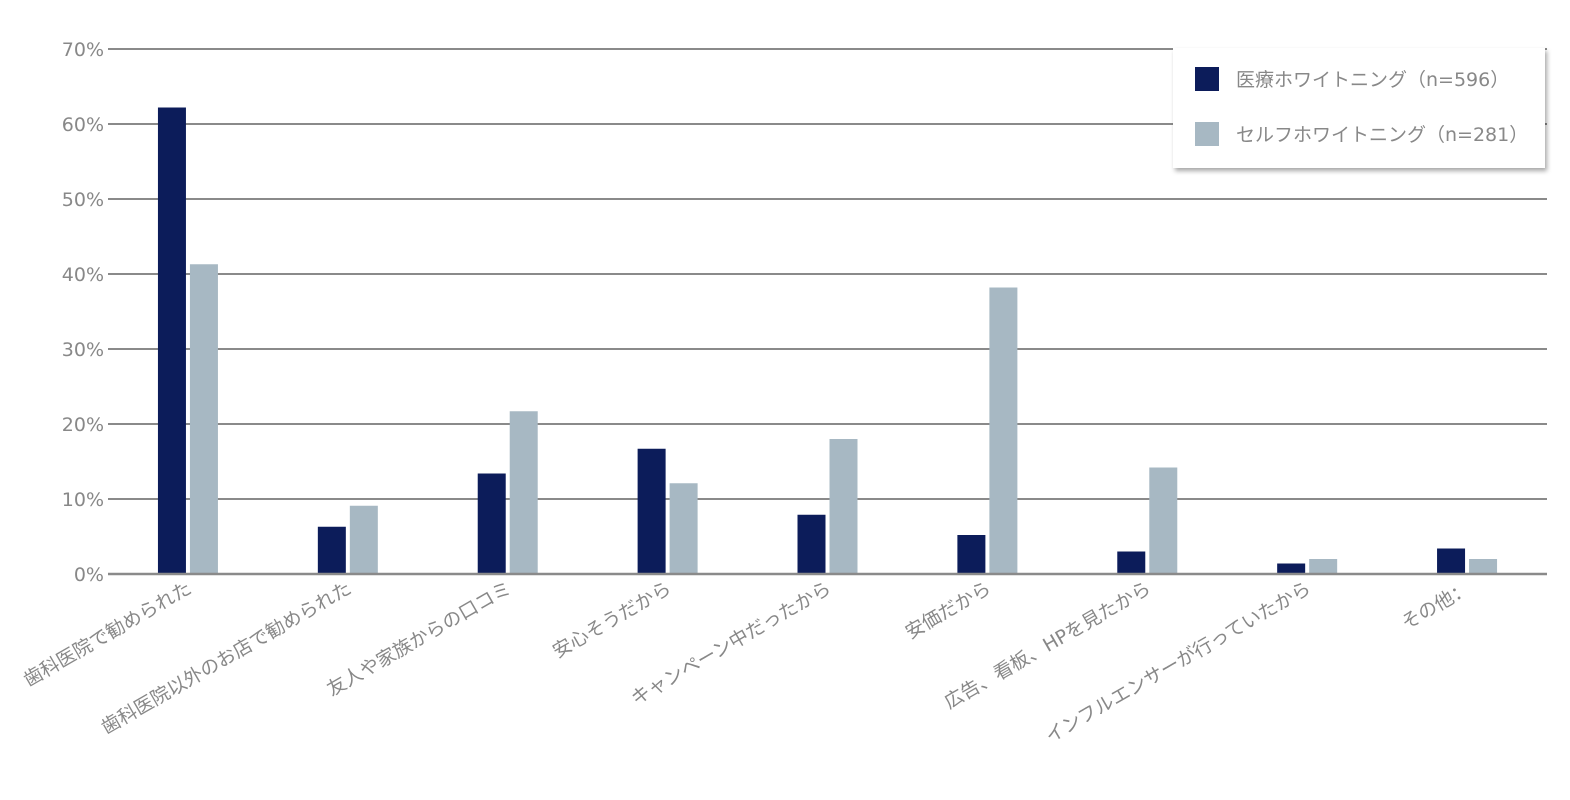  What do you see at coordinates (83, 350) in the screenshot?
I see `y-tick-label: 30%` at bounding box center [83, 350].